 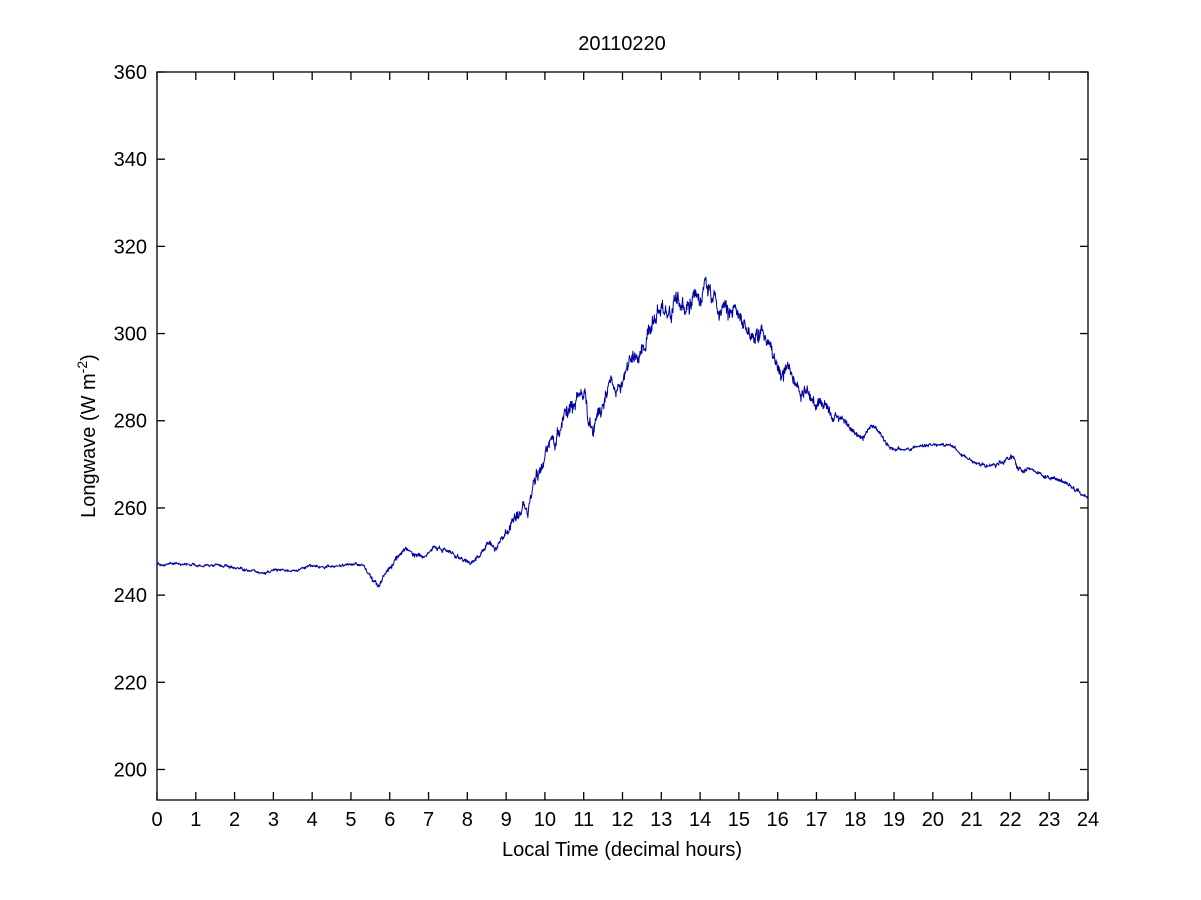 What do you see at coordinates (130, 73) in the screenshot?
I see `y-tick-label: 360` at bounding box center [130, 73].